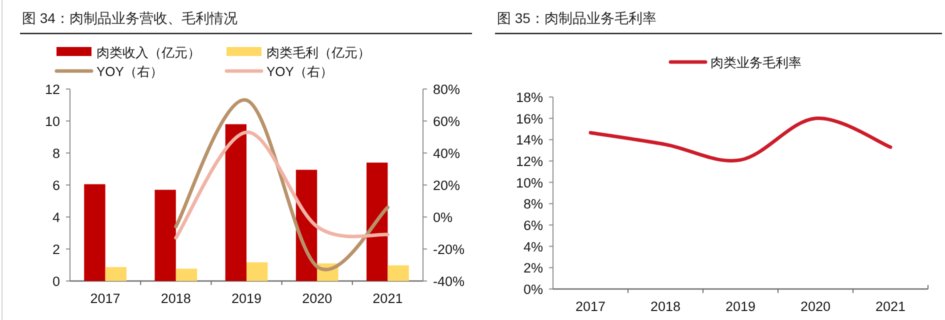  I want to click on y-tick-label: 10, so click(52, 121).